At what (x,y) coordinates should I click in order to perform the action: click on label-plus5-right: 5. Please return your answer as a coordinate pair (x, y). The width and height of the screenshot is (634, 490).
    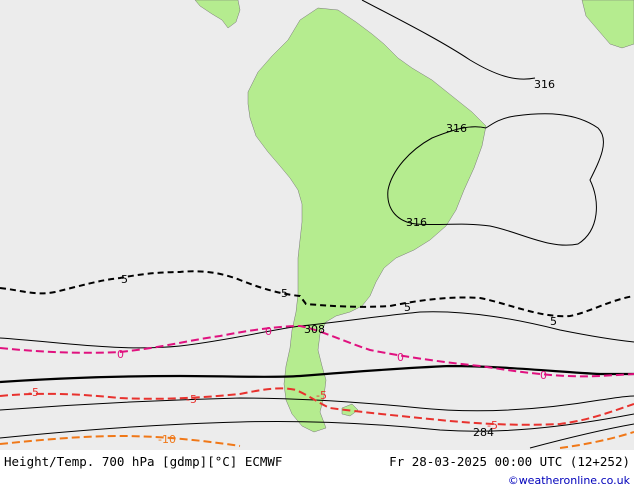
    Looking at the image, I should click on (407, 307).